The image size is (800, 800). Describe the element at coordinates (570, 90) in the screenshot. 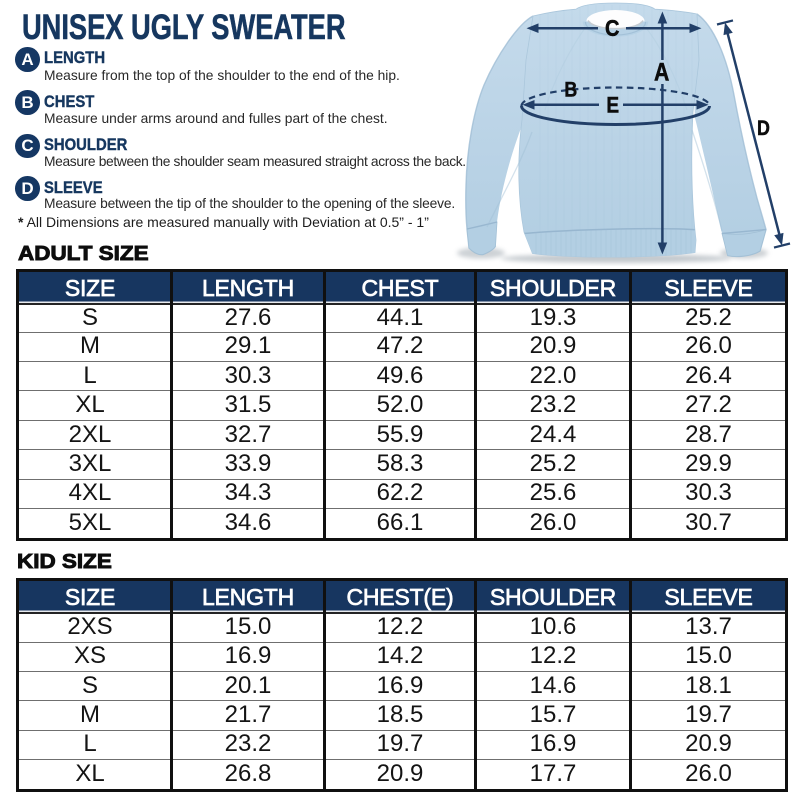

I see `svg-text: B` at that location.